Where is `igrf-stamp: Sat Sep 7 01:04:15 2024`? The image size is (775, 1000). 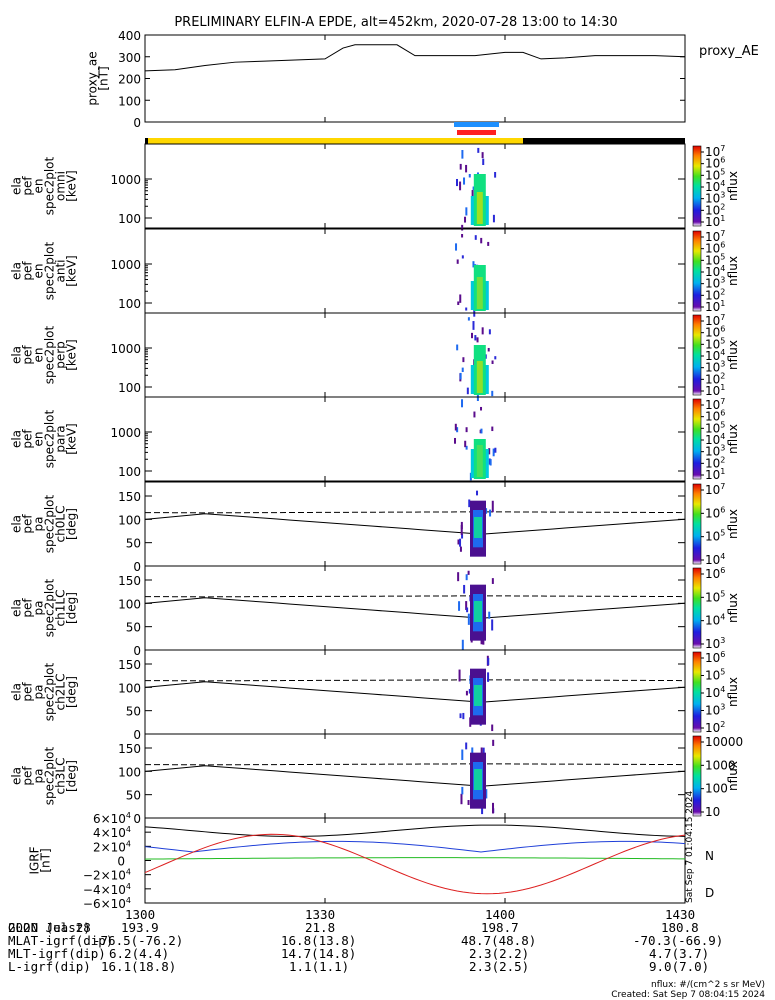
igrf-stamp: Sat Sep 7 01:04:15 2024 is located at coordinates (690, 847).